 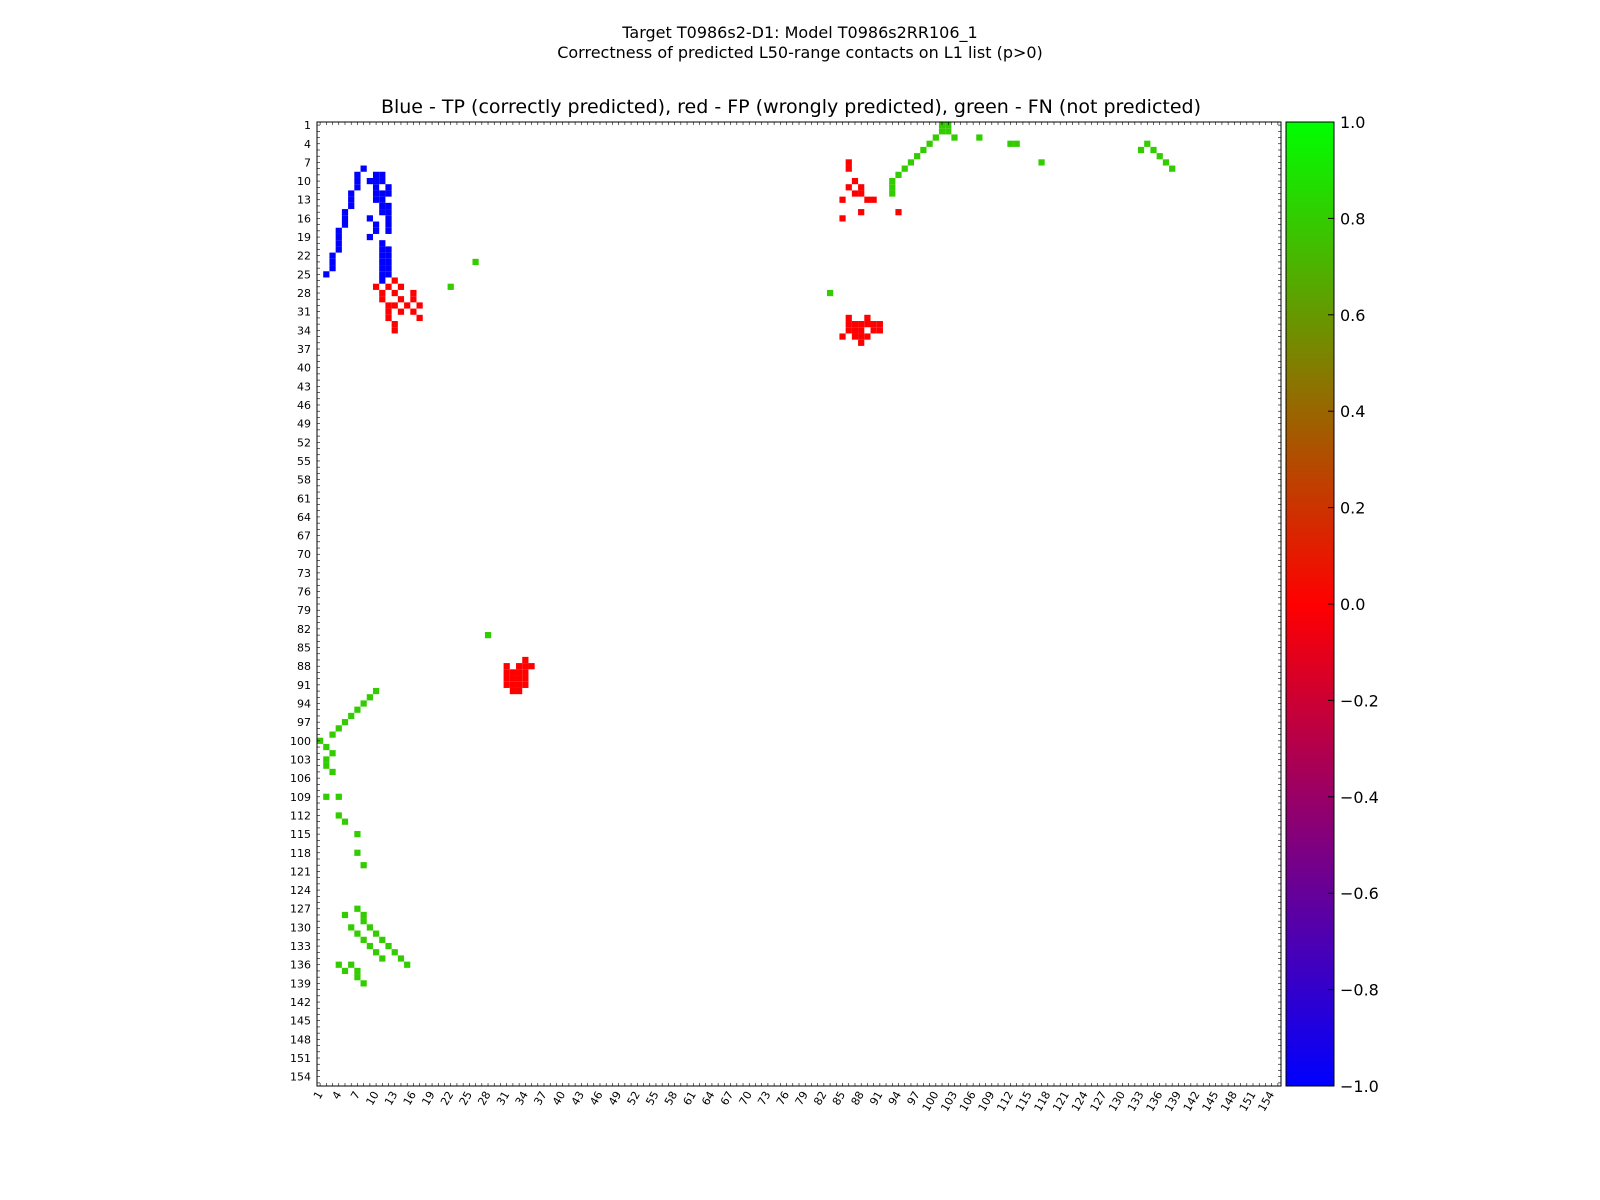 What do you see at coordinates (307, 144) in the screenshot?
I see `y-tick-label: 4` at bounding box center [307, 144].